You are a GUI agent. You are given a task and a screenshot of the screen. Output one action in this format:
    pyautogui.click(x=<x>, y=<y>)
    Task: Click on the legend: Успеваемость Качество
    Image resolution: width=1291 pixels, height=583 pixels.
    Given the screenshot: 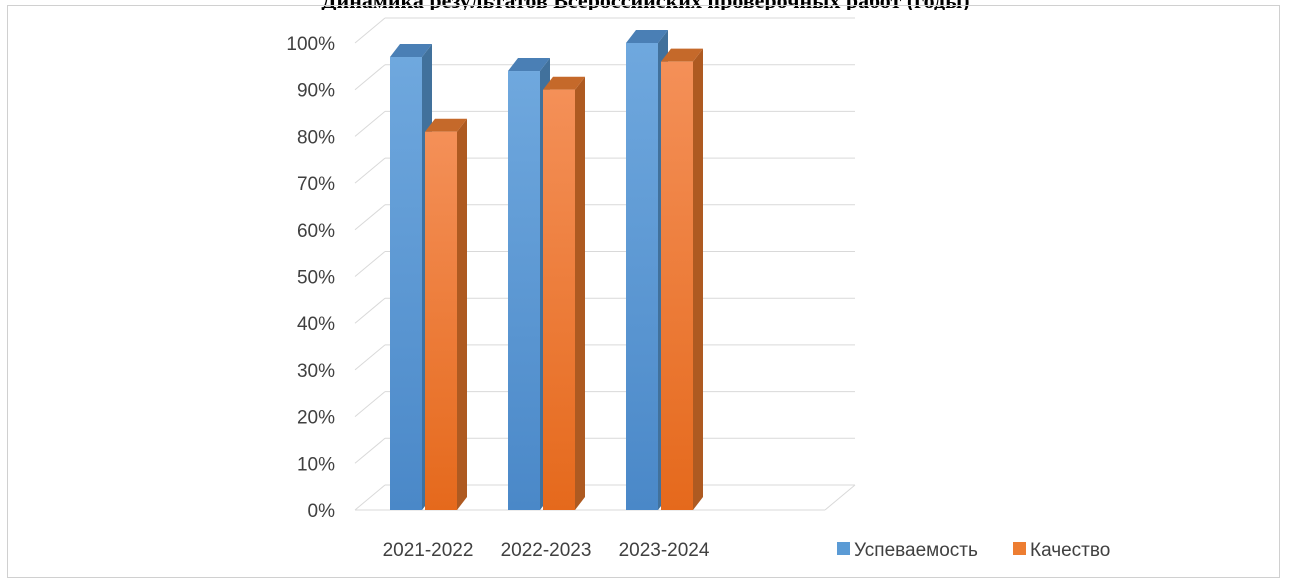 What is the action you would take?
    pyautogui.click(x=973, y=550)
    